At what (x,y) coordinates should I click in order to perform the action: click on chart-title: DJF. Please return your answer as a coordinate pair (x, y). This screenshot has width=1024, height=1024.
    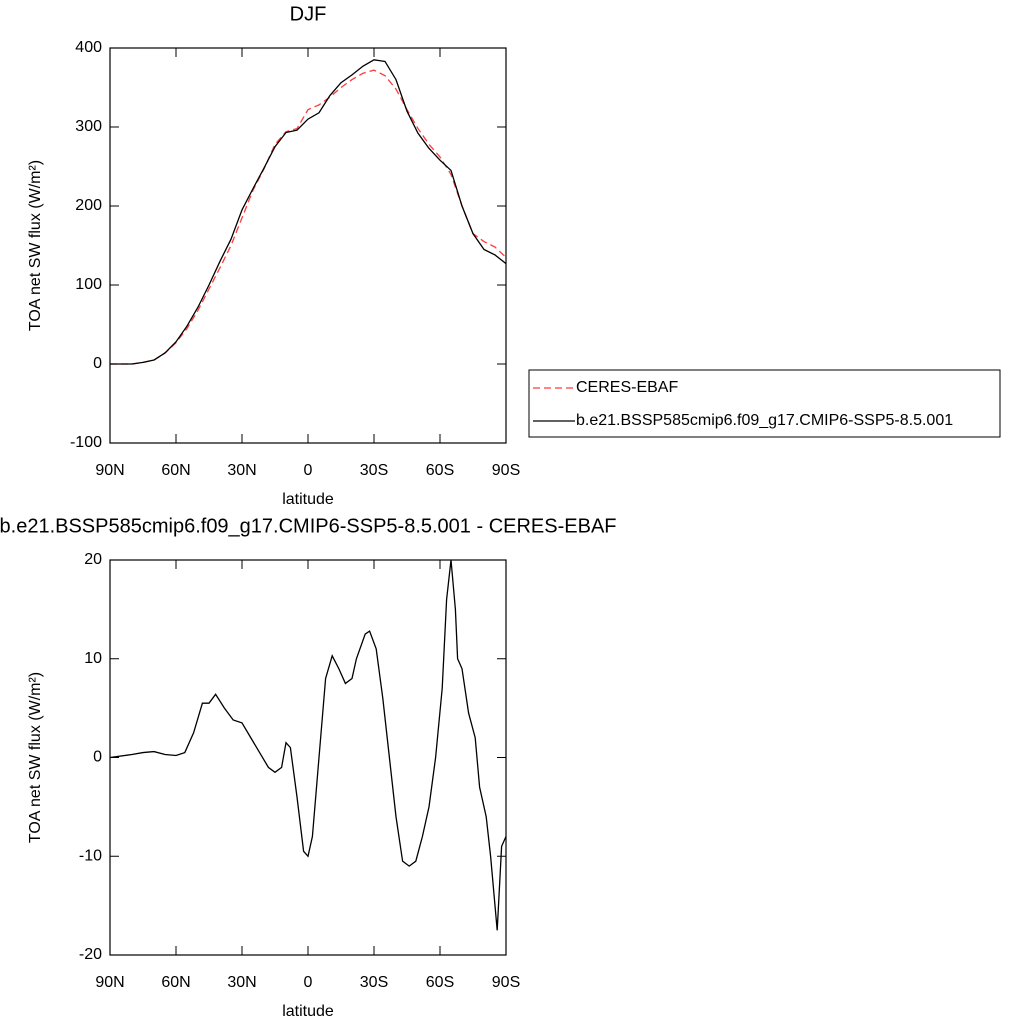
    Looking at the image, I should click on (308, 14).